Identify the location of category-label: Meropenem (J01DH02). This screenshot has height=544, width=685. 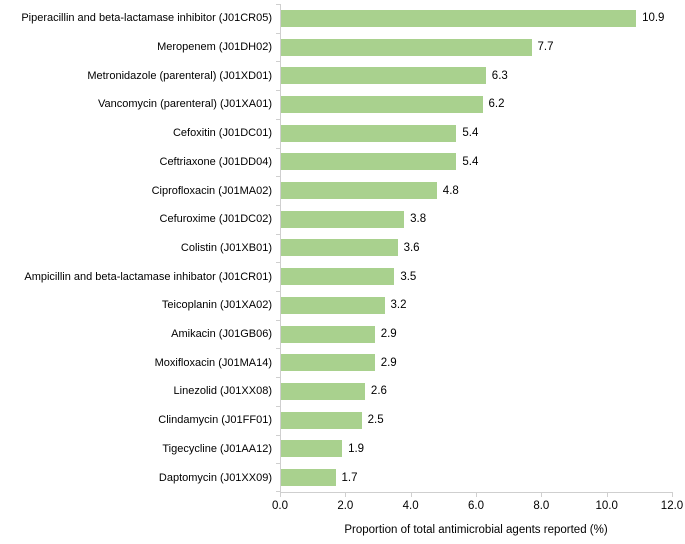
(214, 47).